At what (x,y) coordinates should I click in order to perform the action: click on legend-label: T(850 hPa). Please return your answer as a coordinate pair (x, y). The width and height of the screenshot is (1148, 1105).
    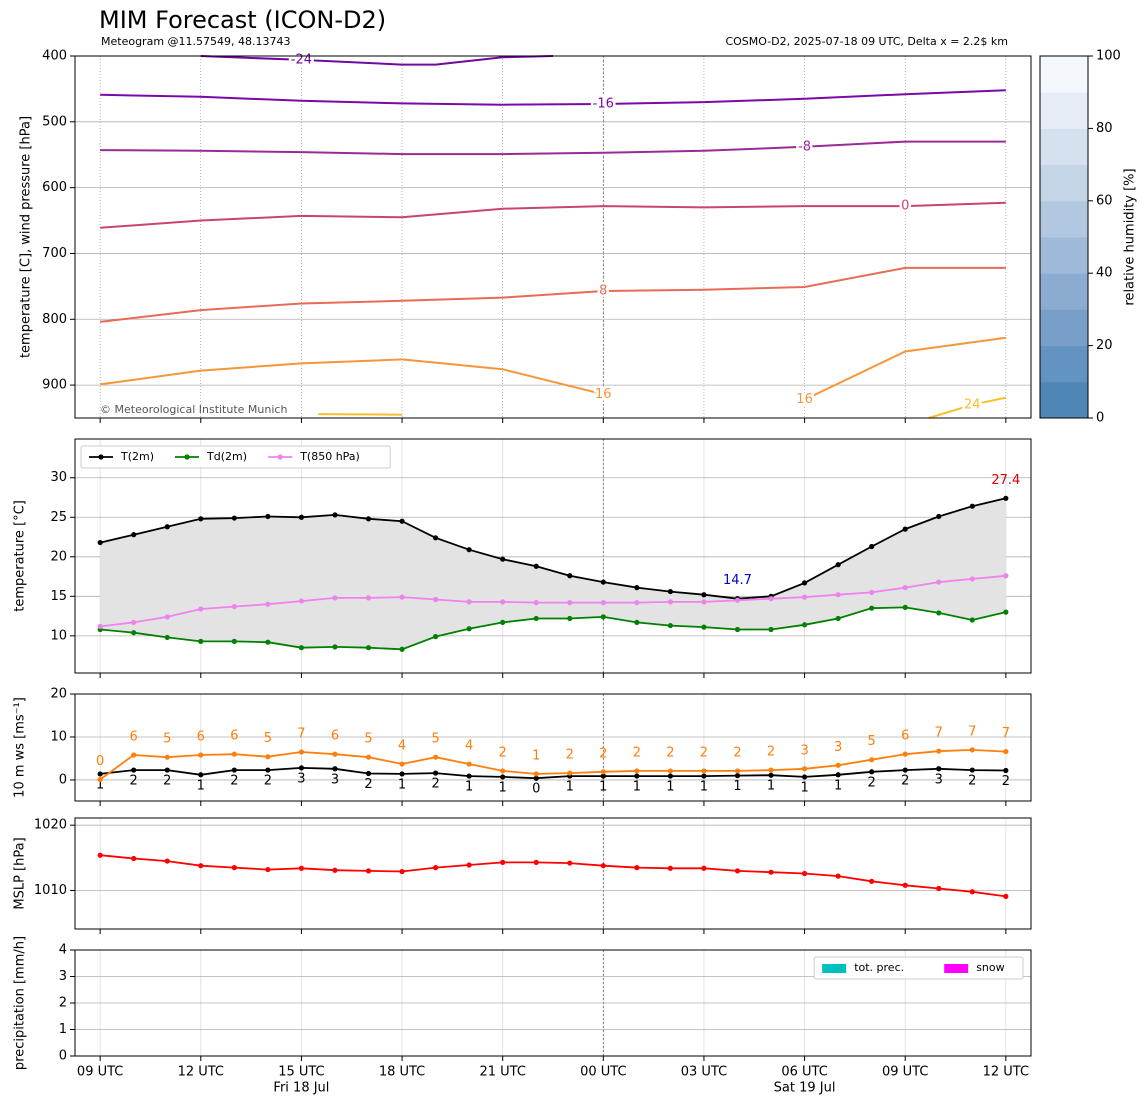
    Looking at the image, I should click on (329, 456).